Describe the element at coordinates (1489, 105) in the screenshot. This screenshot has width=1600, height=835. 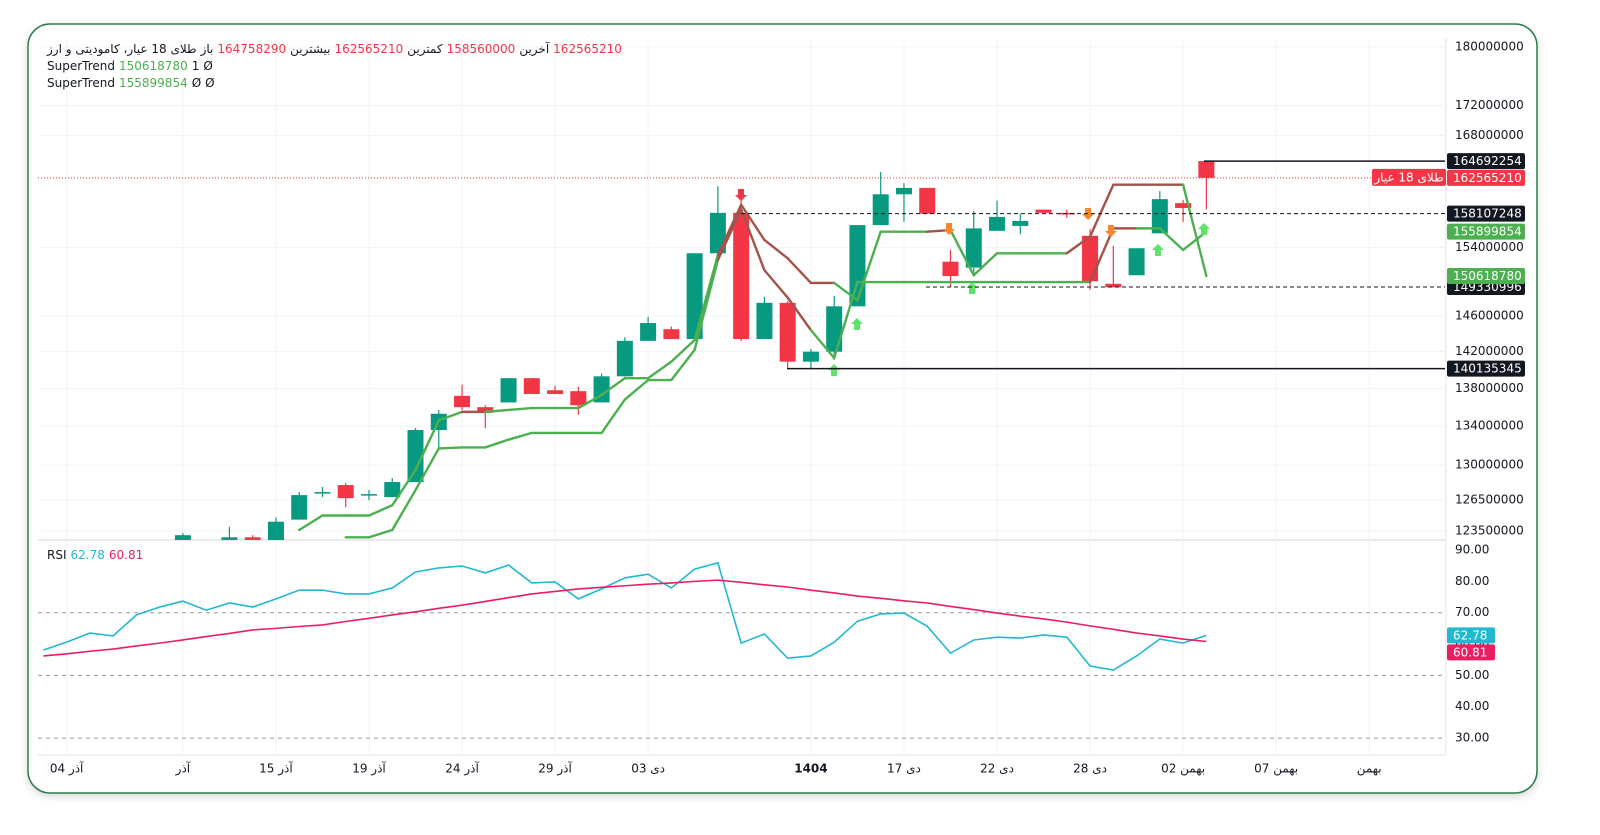
I see `y-tick-label: 172000000` at that location.